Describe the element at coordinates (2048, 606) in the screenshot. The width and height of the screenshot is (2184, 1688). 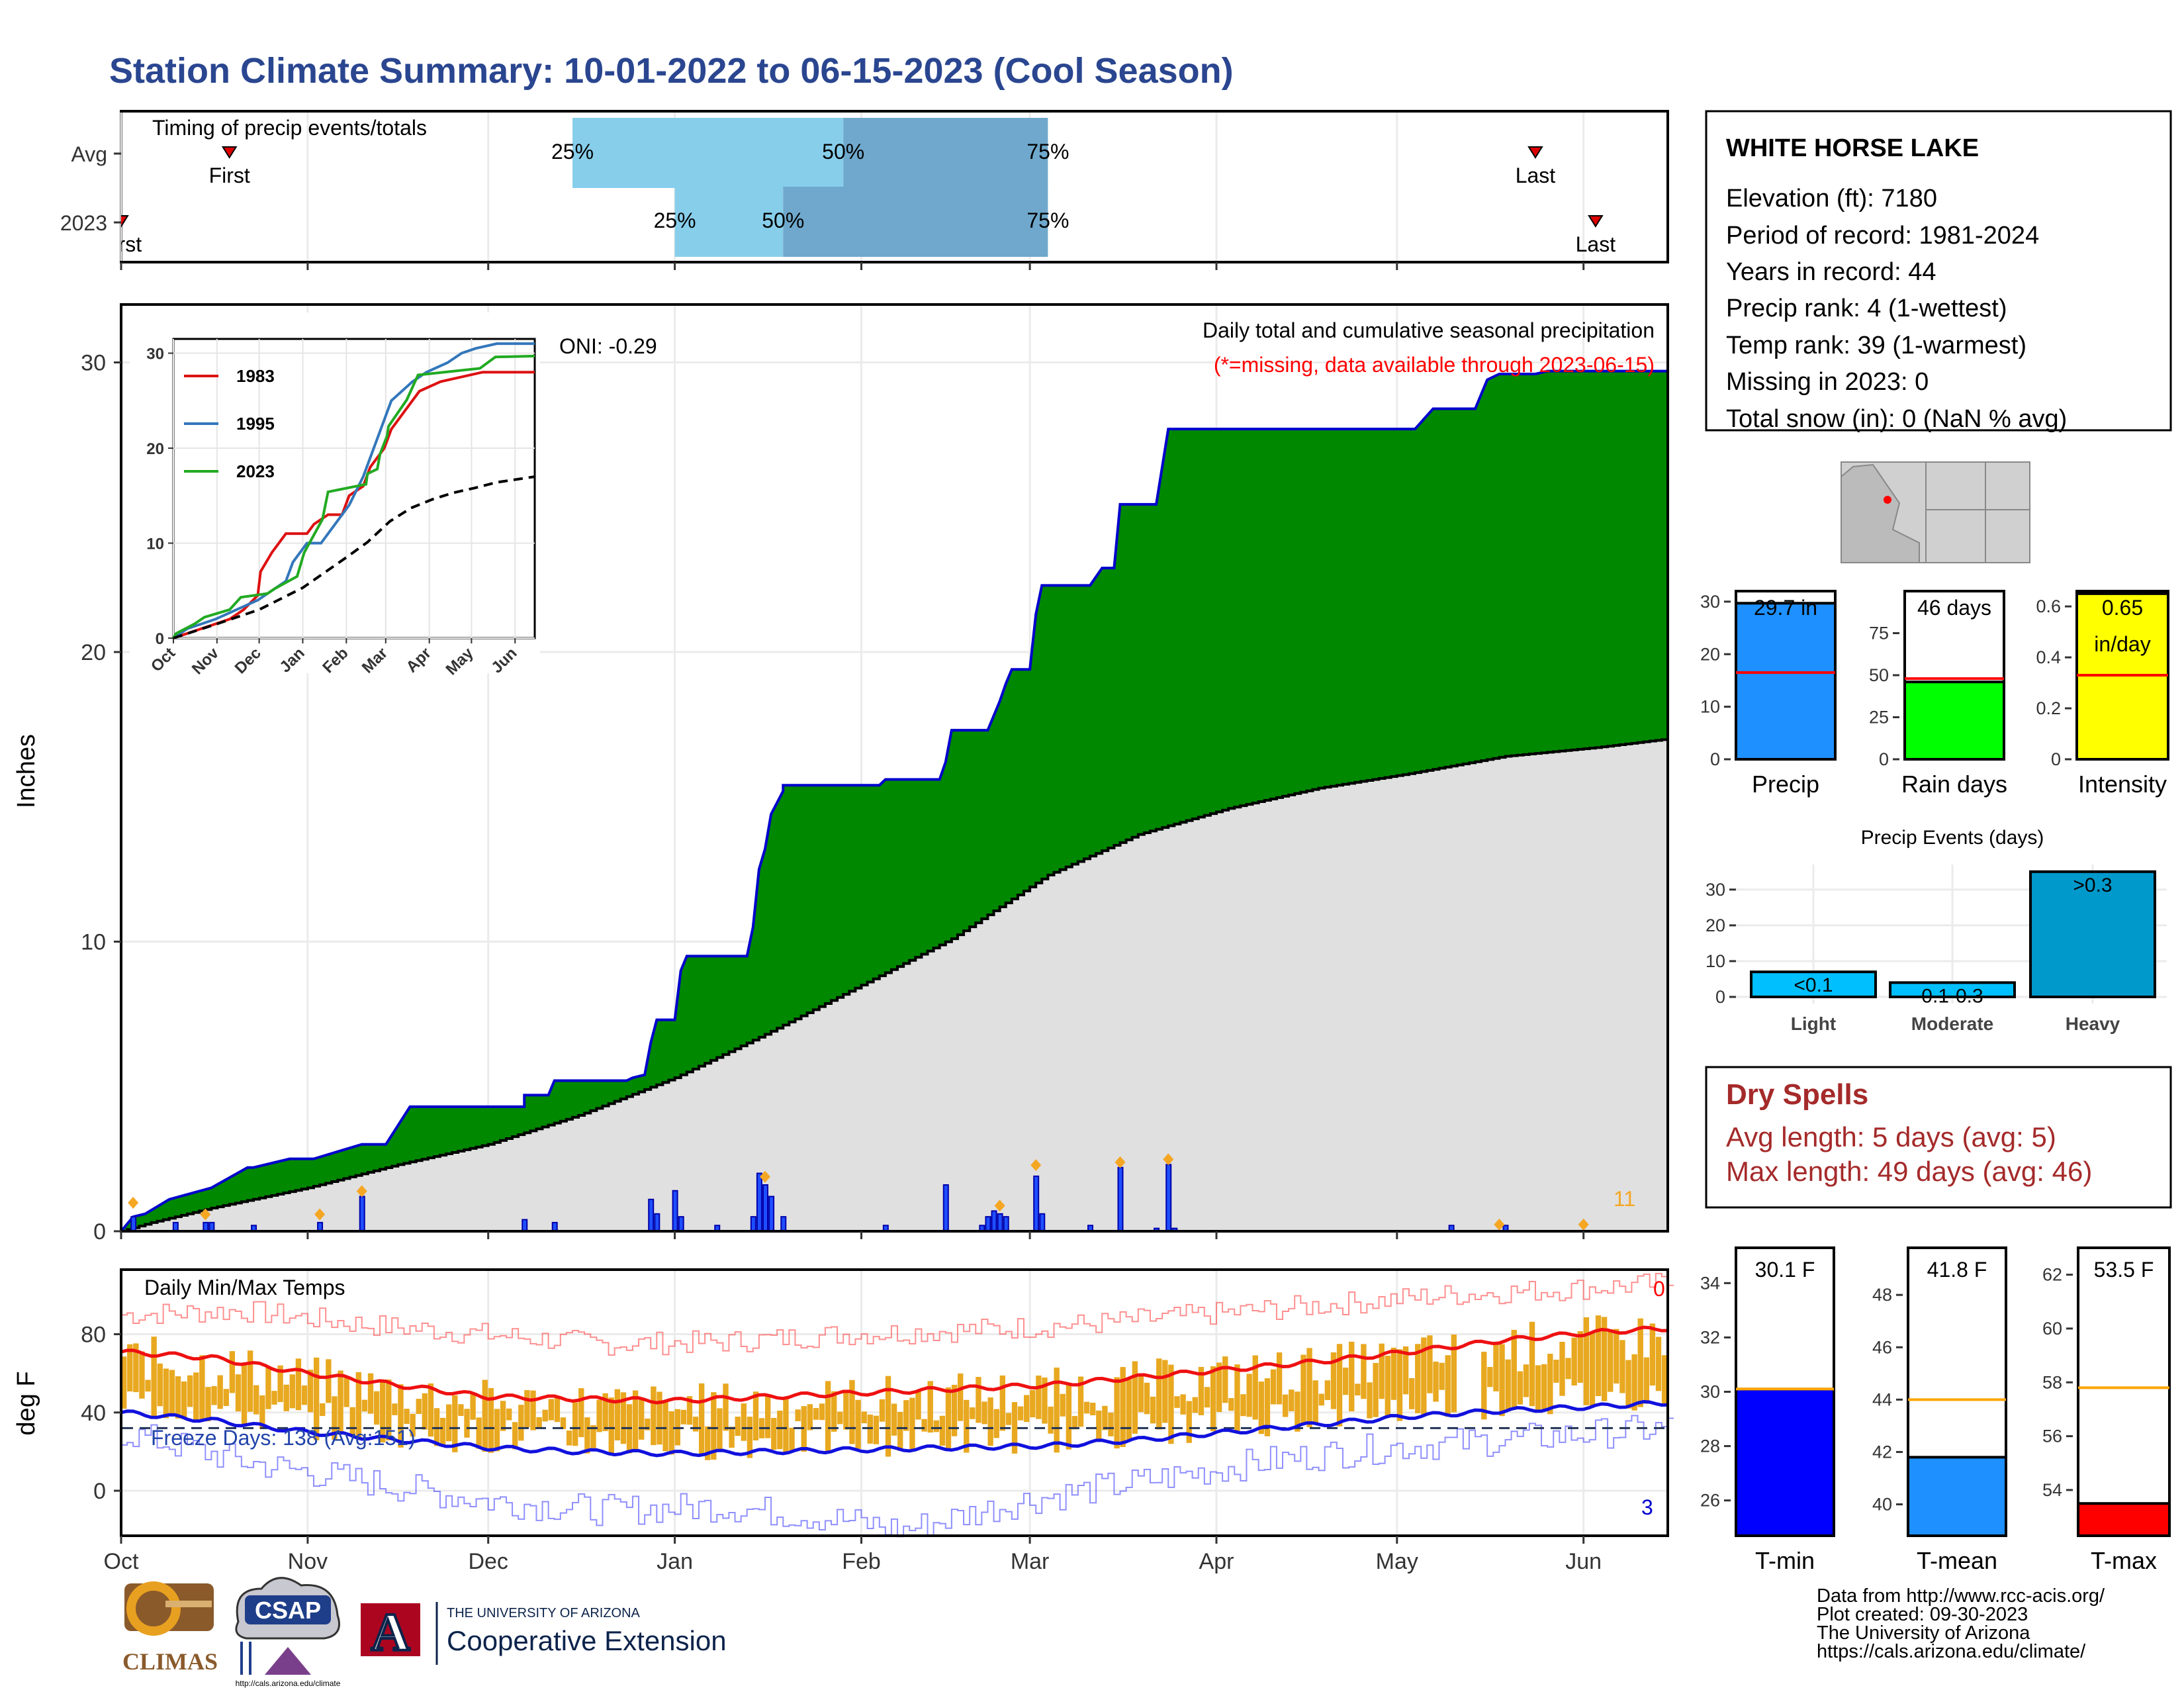
I see `totals-ytick-label: 0.6` at that location.